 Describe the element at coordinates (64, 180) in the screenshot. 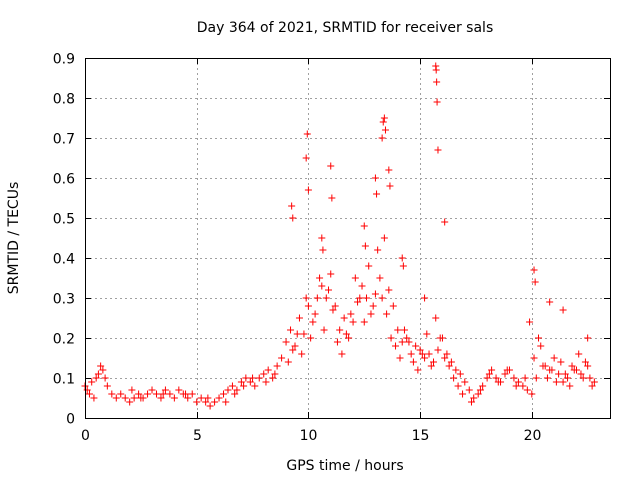

I see `y-tick-label: 0.6` at that location.